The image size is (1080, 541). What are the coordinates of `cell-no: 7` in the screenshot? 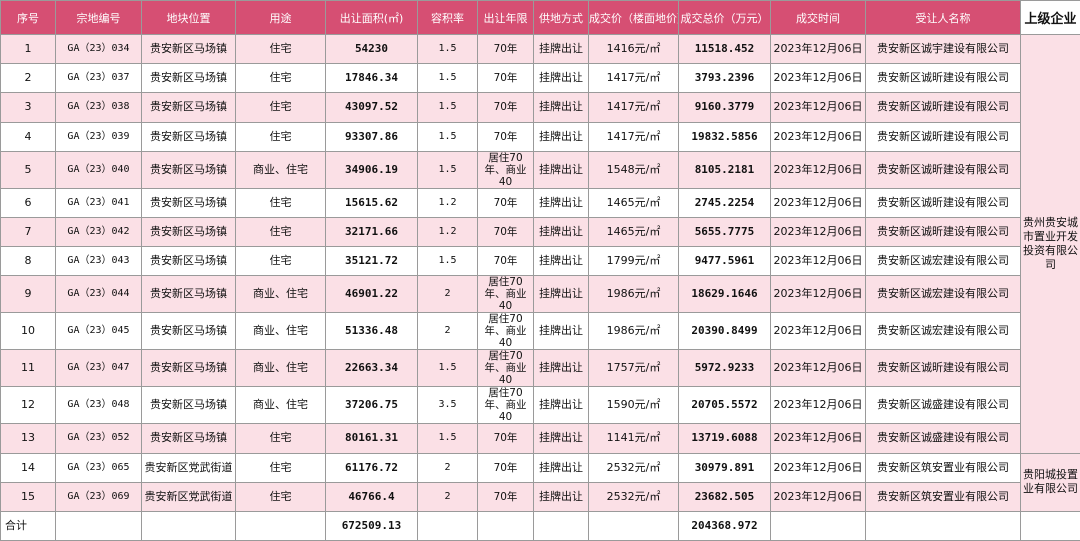 It's located at (28, 231).